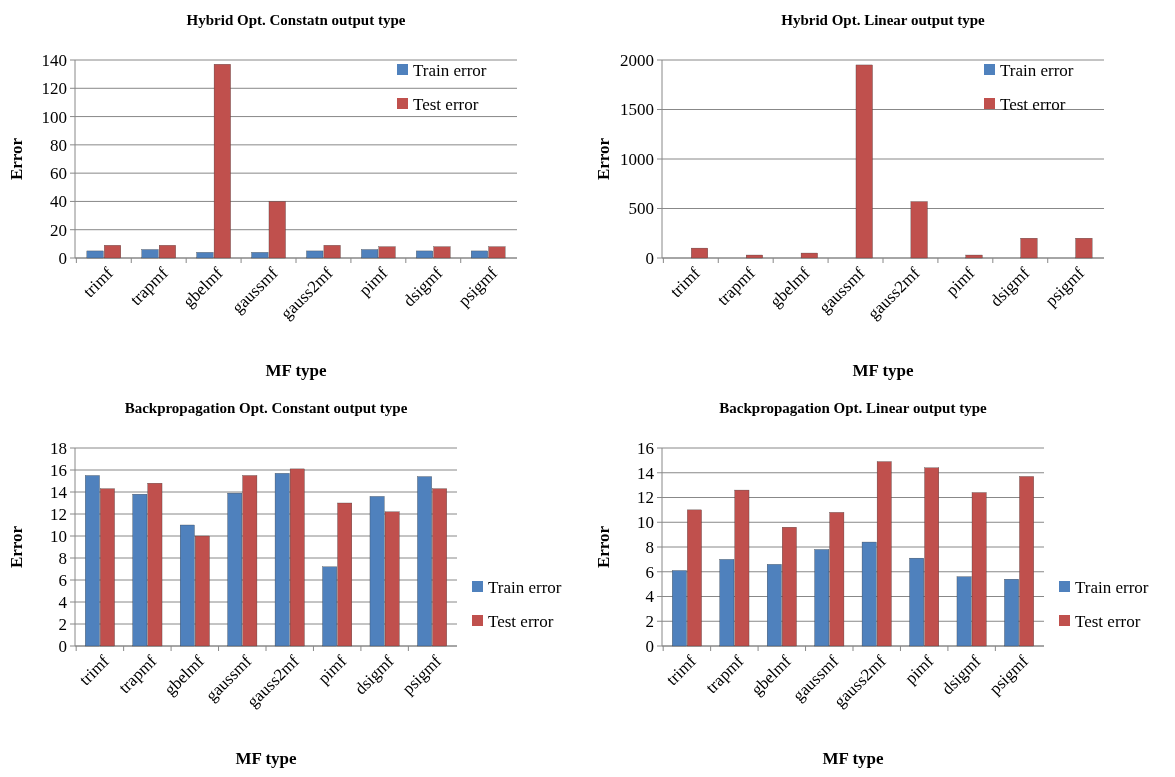 The height and width of the screenshot is (777, 1175). Describe the element at coordinates (54, 117) in the screenshot. I see `y-tick-label: 100` at that location.